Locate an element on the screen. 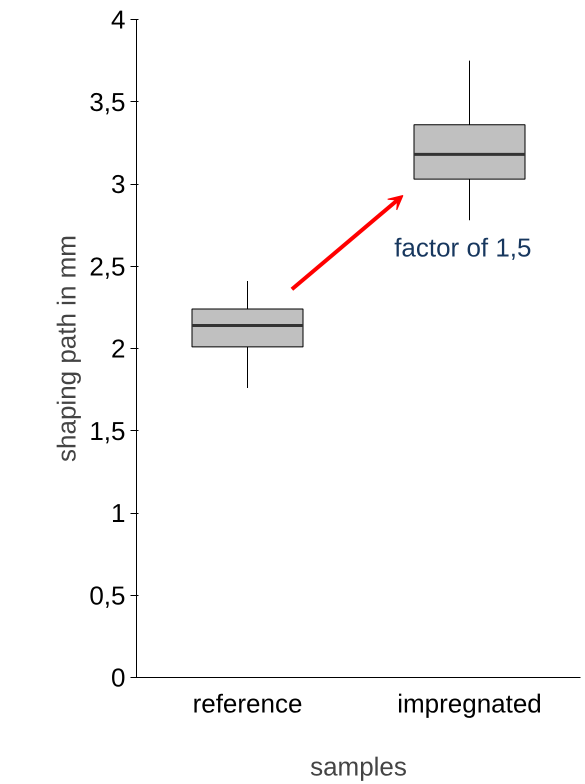 The image size is (585, 784). x-tick-label: reference is located at coordinates (247, 703).